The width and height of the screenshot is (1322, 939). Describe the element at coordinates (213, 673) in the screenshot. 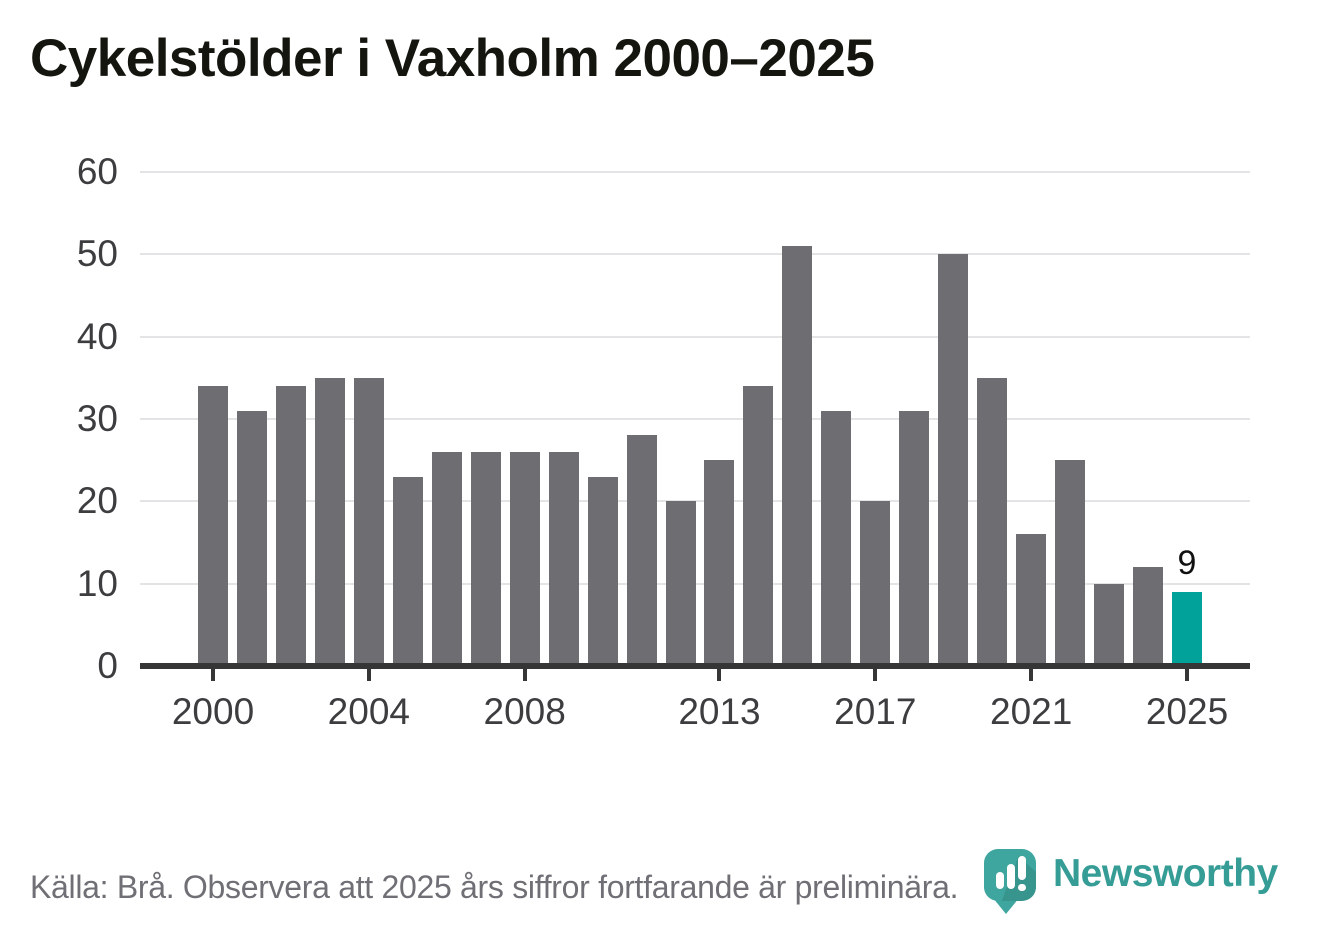

I see `x-axis-tick-2000` at that location.